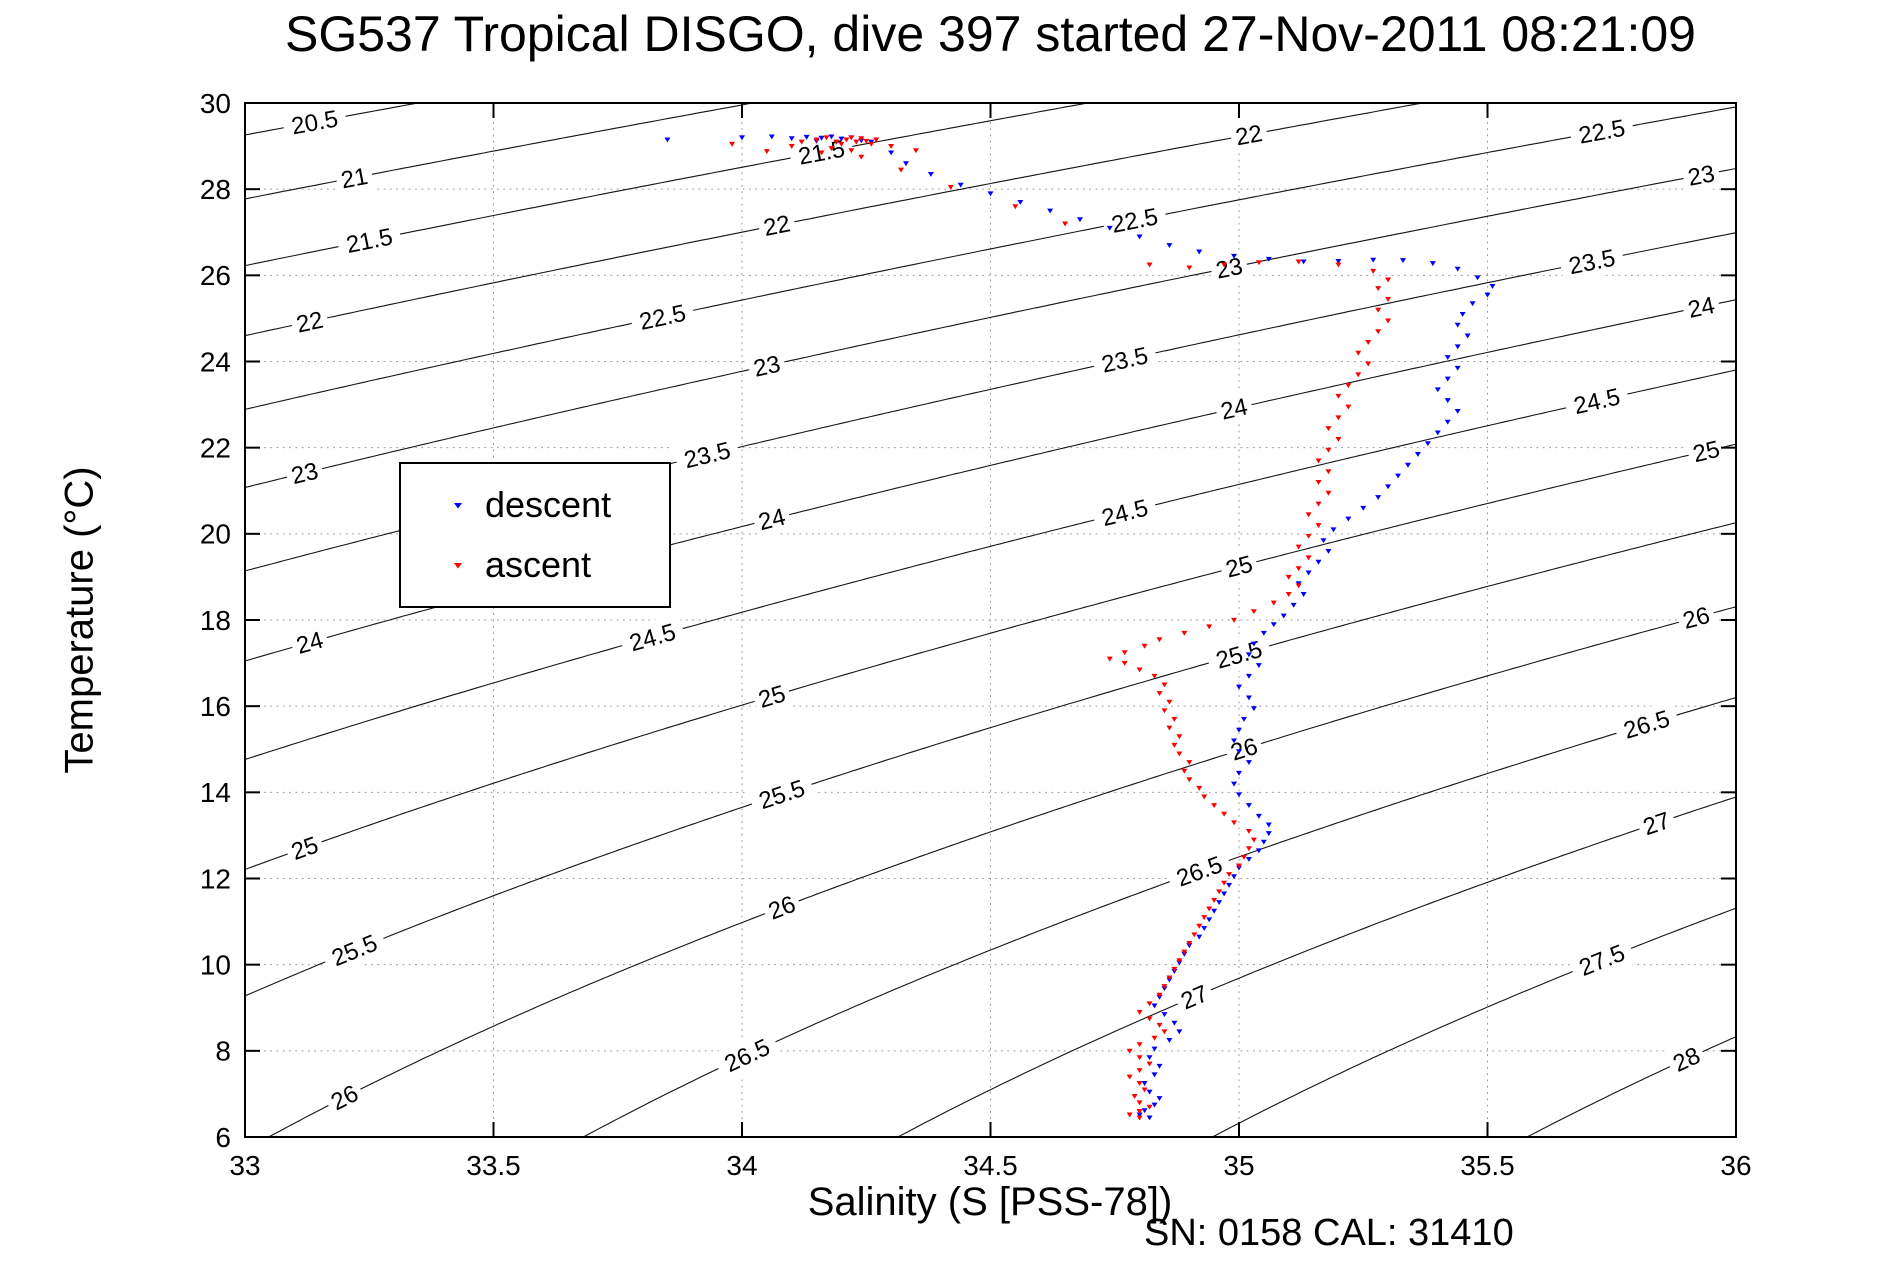 The width and height of the screenshot is (1891, 1262). What do you see at coordinates (538, 564) in the screenshot?
I see `legend-label-ascent: ascent` at bounding box center [538, 564].